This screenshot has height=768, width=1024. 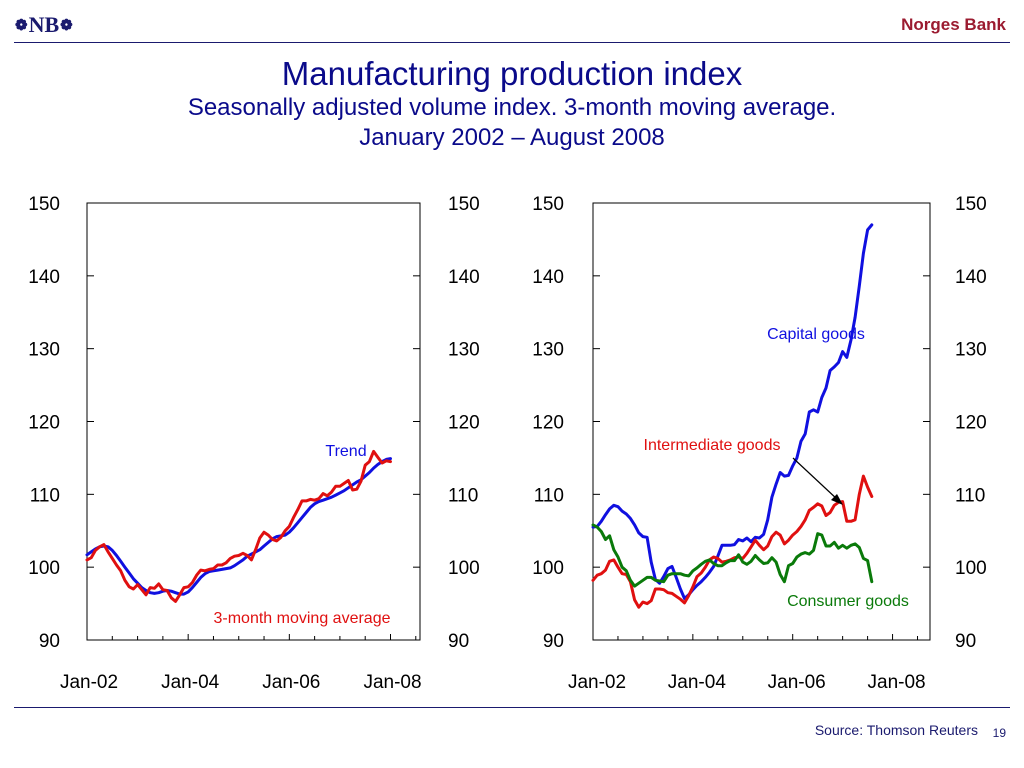 What do you see at coordinates (815, 479) in the screenshot?
I see `annotation-arrow-line` at bounding box center [815, 479].